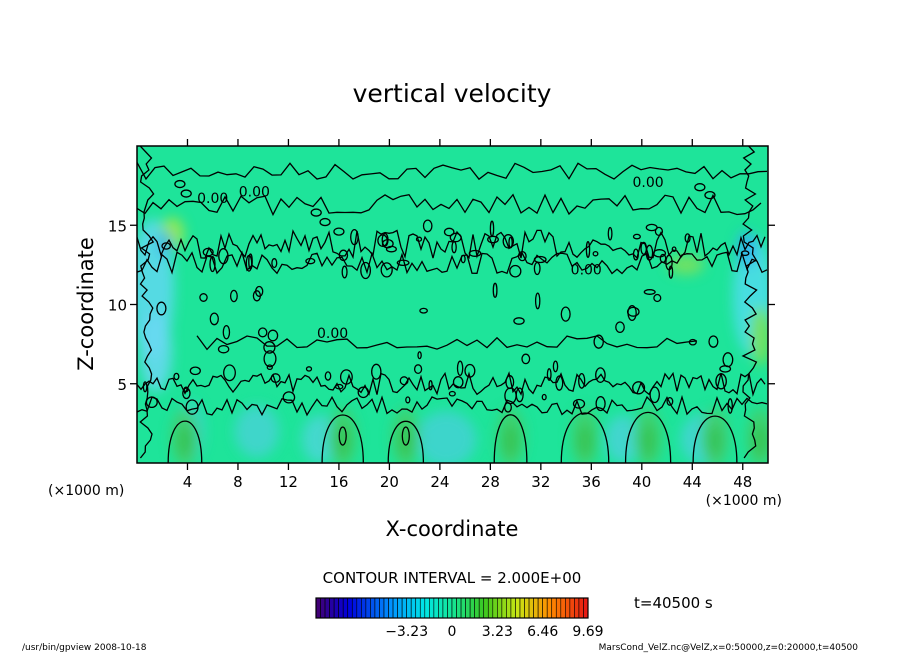 The width and height of the screenshot is (904, 654). What do you see at coordinates (542, 632) in the screenshot?
I see `colorbar-tick-label: 6.46` at bounding box center [542, 632].